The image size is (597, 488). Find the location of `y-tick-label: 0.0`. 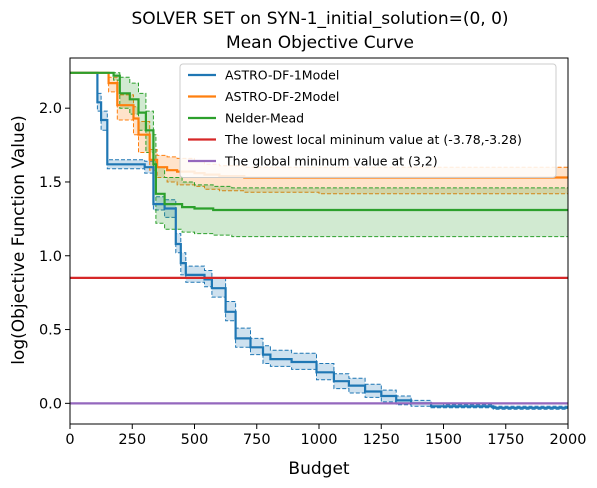

y-tick-label: 0.0 is located at coordinates (50, 404).